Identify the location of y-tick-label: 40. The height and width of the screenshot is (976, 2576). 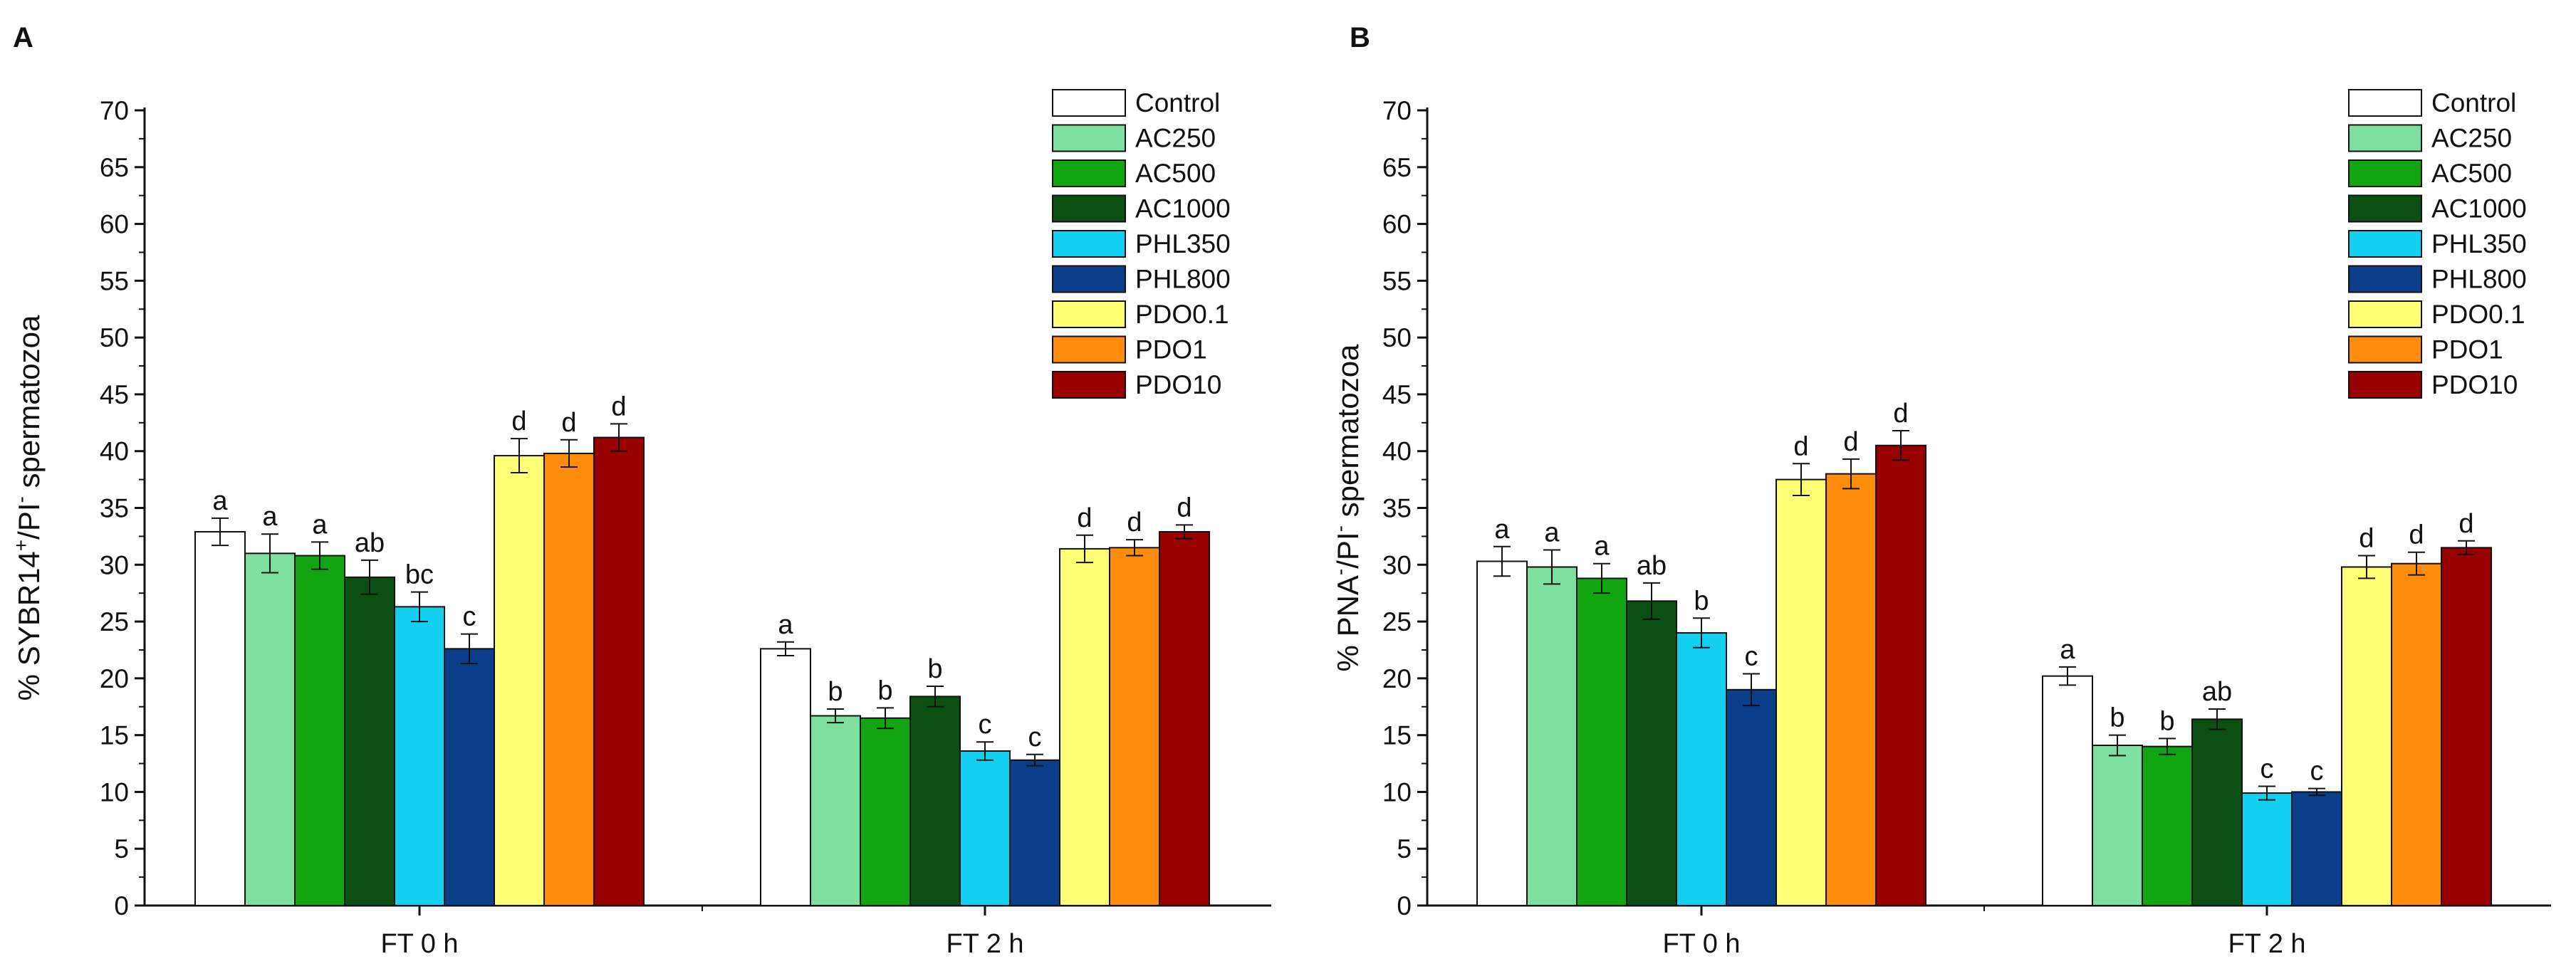
(1397, 451).